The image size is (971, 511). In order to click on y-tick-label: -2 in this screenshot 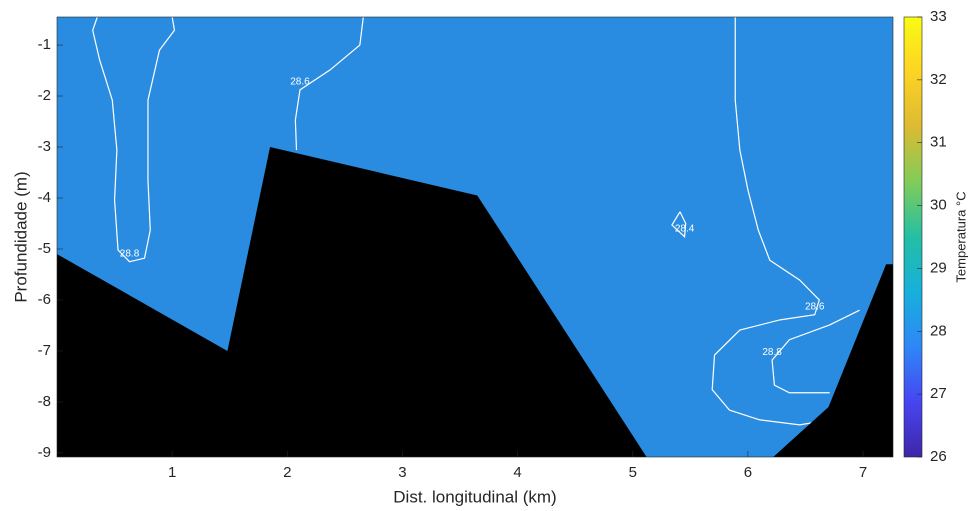, I will do `click(44, 95)`.